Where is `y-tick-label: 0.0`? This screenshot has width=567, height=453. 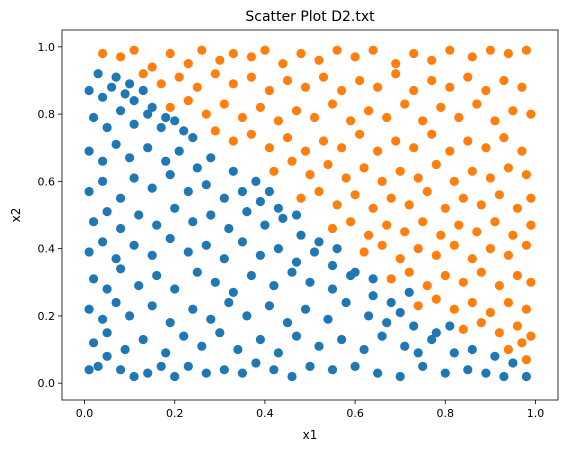 y-tick-label: 0.0 is located at coordinates (47, 383).